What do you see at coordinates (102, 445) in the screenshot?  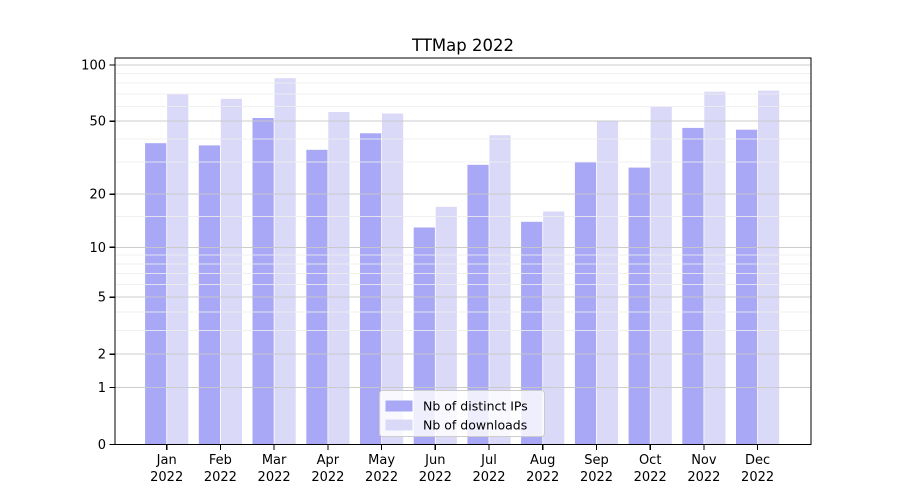 I see `y-tick-label: 0` at bounding box center [102, 445].